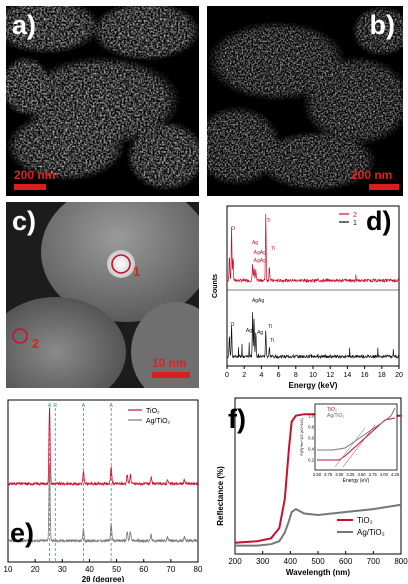  Describe the element at coordinates (356, 481) in the screenshot. I see `inset-x-axis-label: Energy (eV)` at that location.